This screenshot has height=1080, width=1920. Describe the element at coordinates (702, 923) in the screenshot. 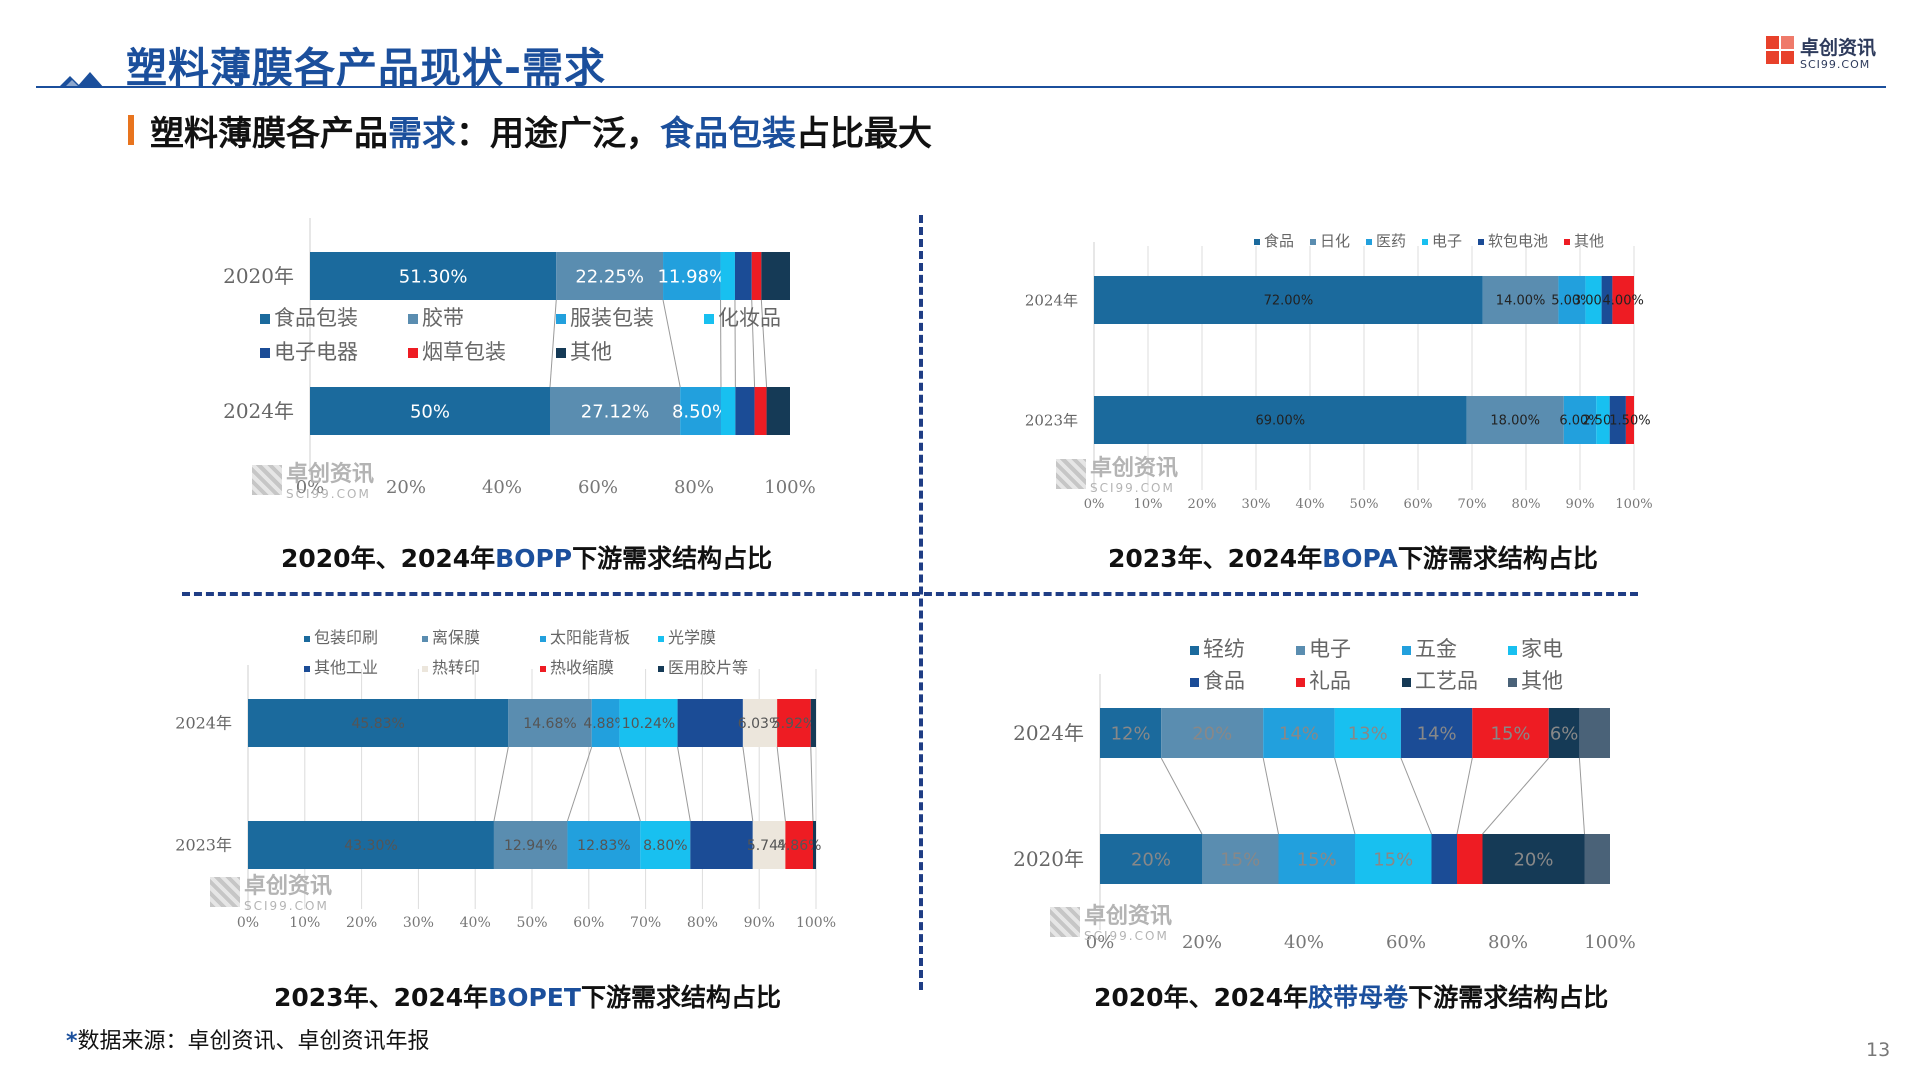

I see `x-tick-label: 80%` at that location.